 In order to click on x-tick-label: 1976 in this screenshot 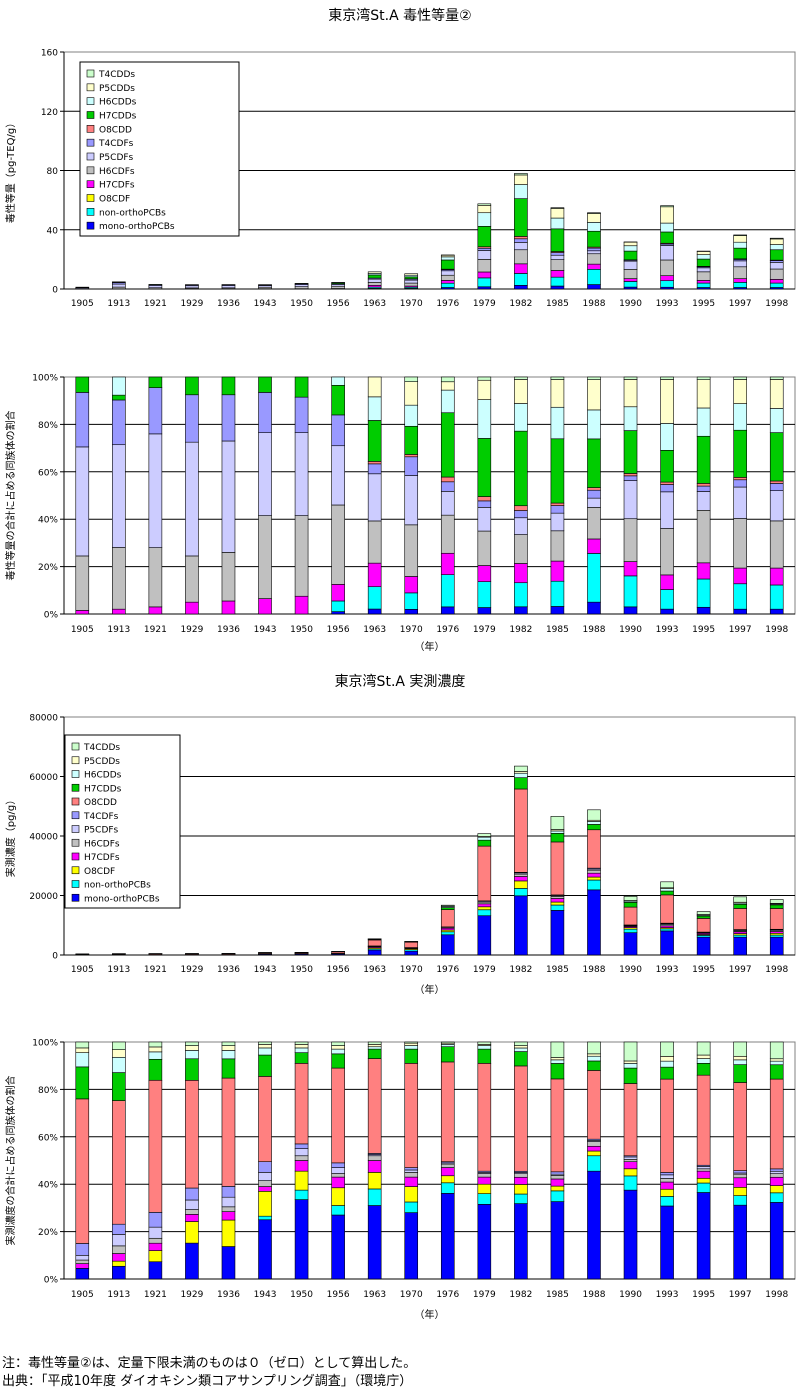, I will do `click(447, 304)`.